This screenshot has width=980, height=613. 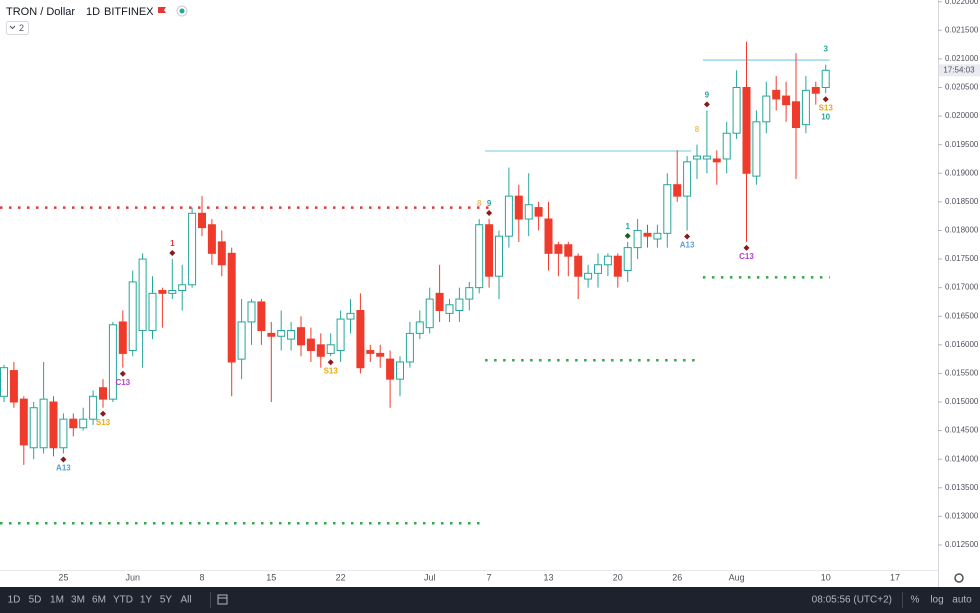 I want to click on range-button: YTD, so click(x=123, y=600).